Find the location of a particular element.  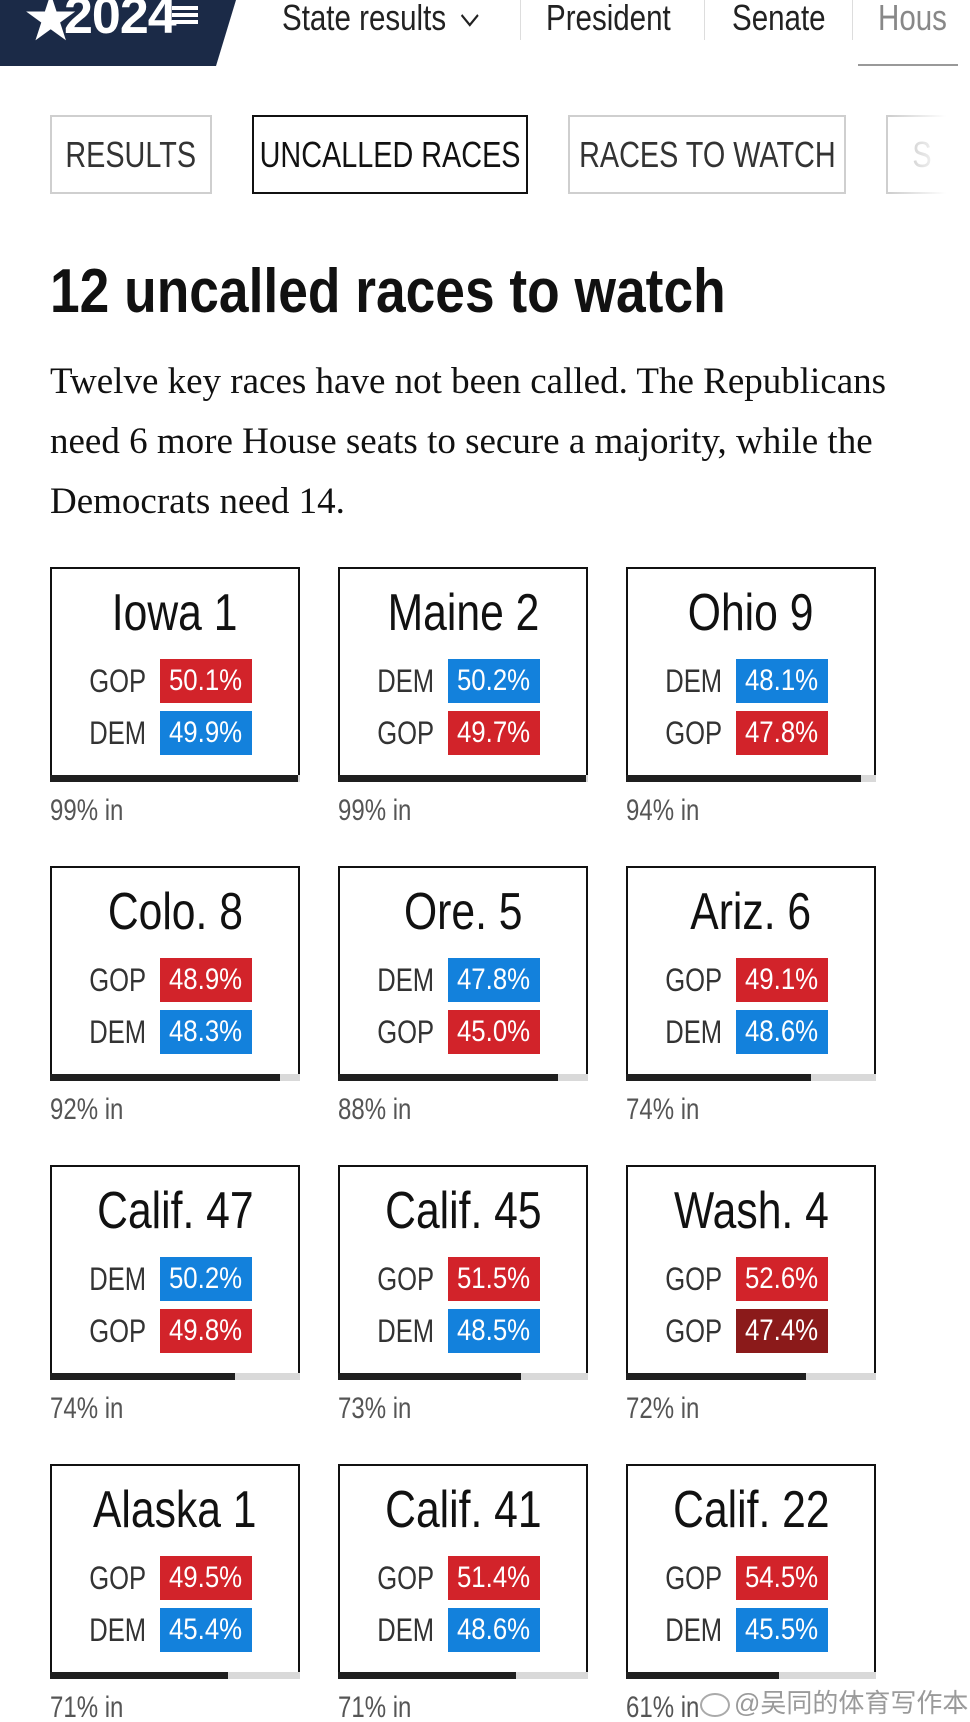

tab-races-to-watch: RACES TO WATCH is located at coordinates (707, 154).